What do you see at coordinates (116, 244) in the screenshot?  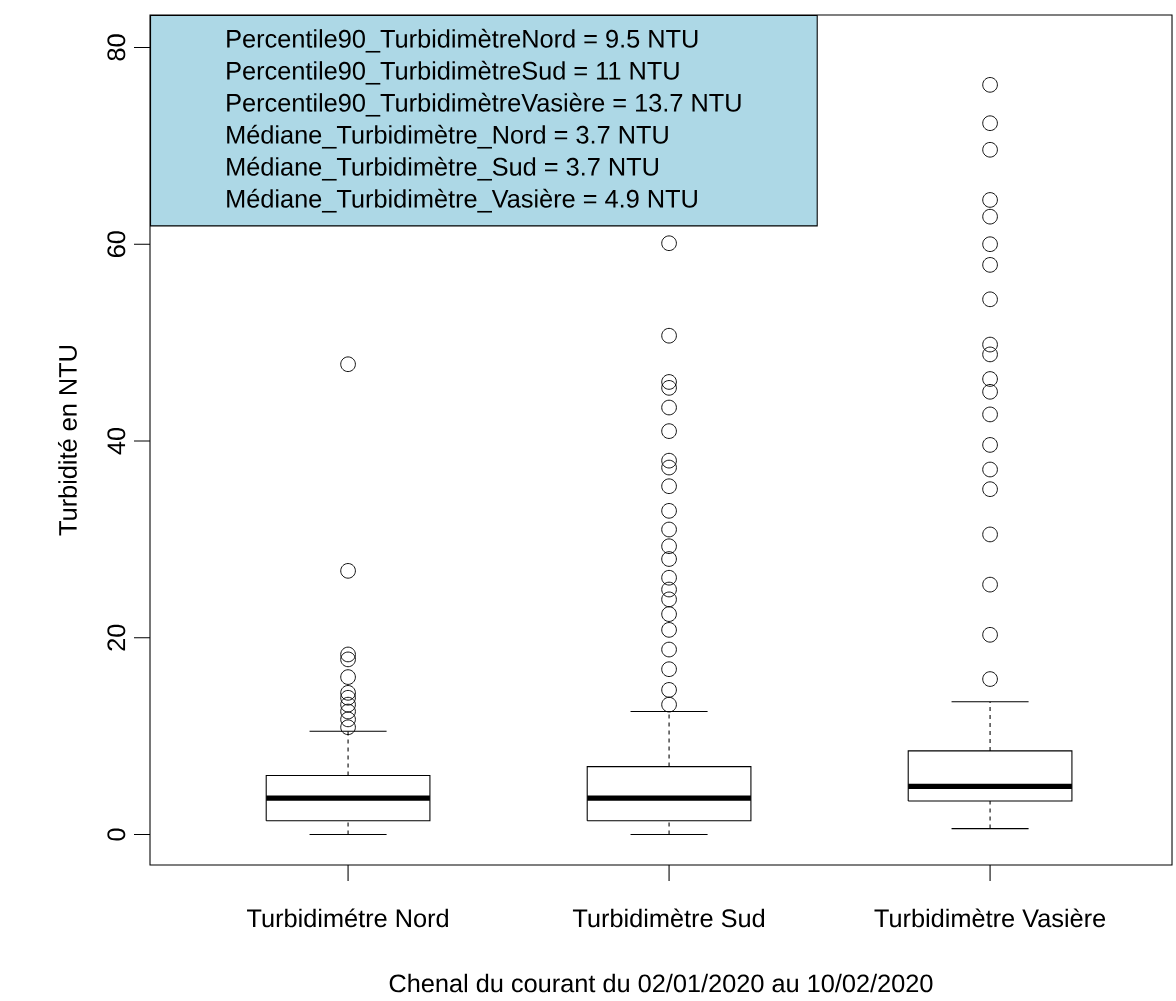 I see `y-tick-label: 60` at bounding box center [116, 244].